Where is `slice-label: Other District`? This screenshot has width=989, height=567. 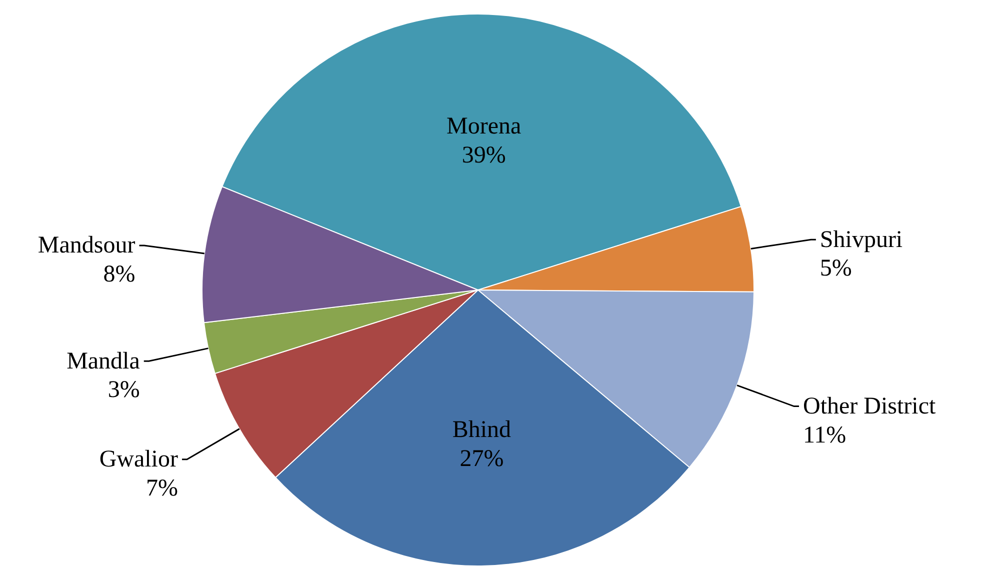 slice-label: Other District is located at coordinates (869, 406).